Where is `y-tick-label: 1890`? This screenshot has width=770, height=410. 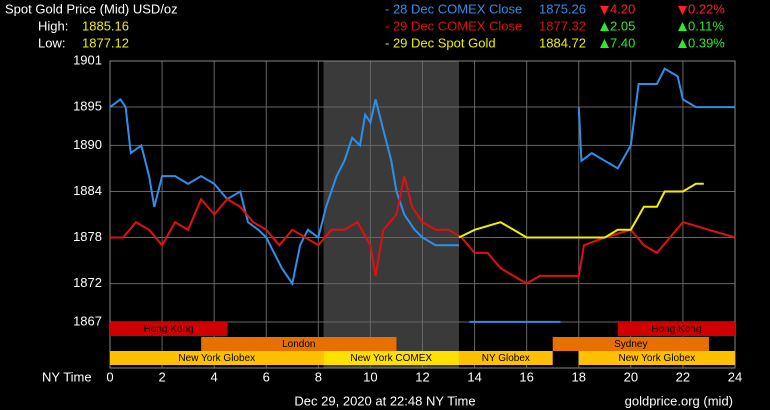 y-tick-label: 1890 is located at coordinates (87, 144).